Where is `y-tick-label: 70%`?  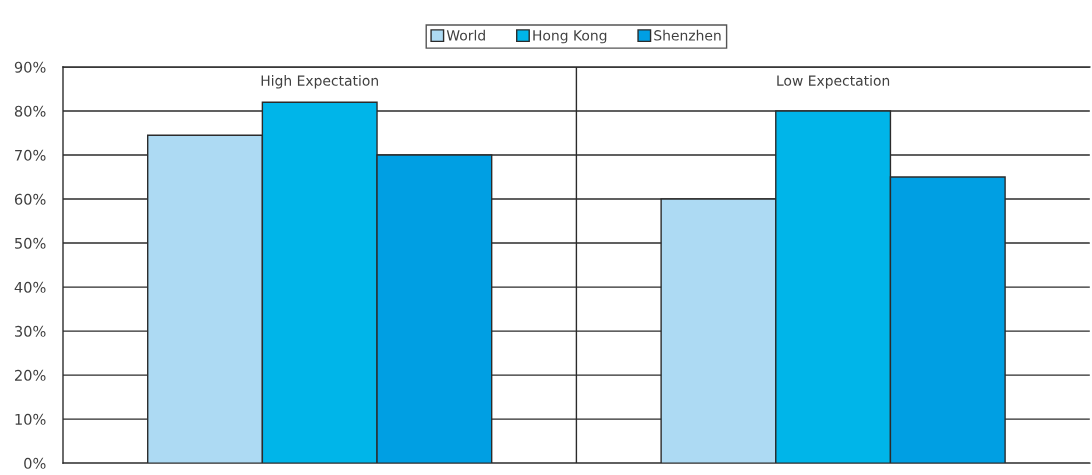 y-tick-label: 70% is located at coordinates (30, 155).